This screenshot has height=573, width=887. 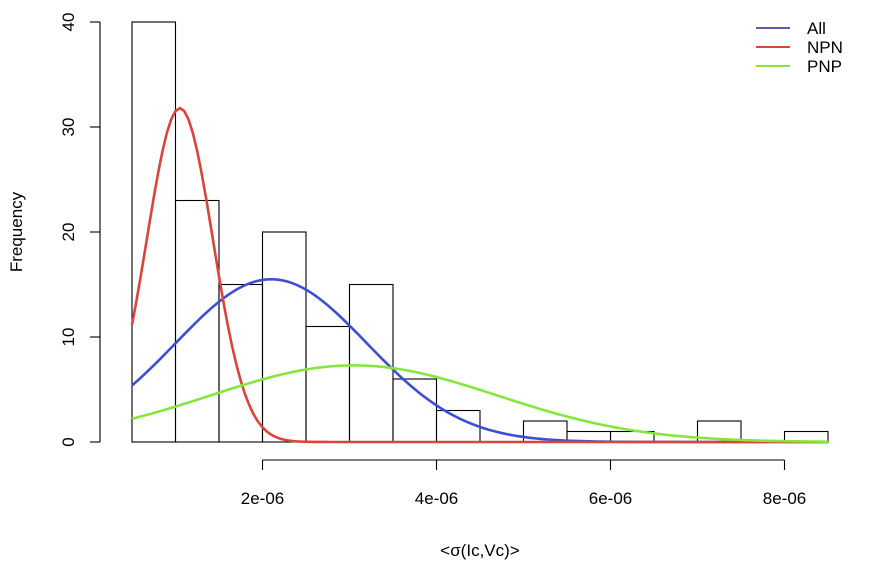 What do you see at coordinates (68, 22) in the screenshot?
I see `y-tick-label: 40` at bounding box center [68, 22].